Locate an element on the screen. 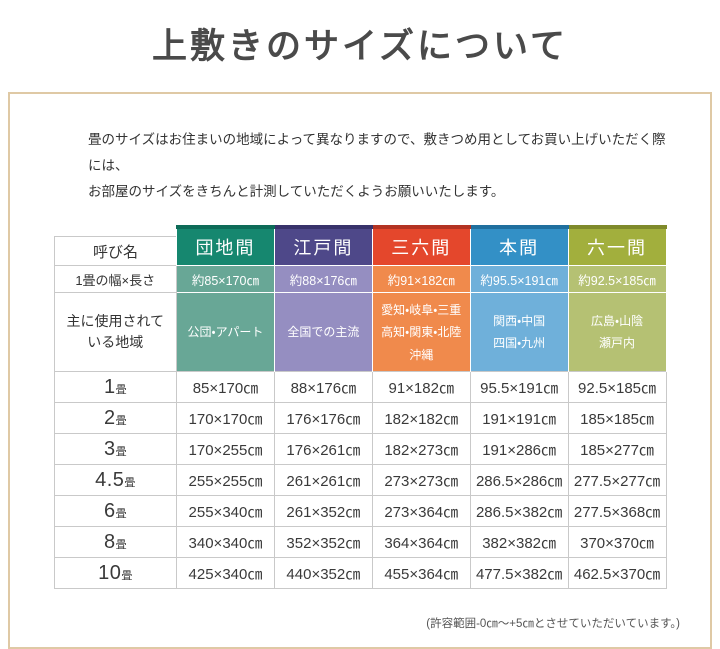 This screenshot has width=720, height=649. size-cell: 182×273㎝ is located at coordinates (421, 449).